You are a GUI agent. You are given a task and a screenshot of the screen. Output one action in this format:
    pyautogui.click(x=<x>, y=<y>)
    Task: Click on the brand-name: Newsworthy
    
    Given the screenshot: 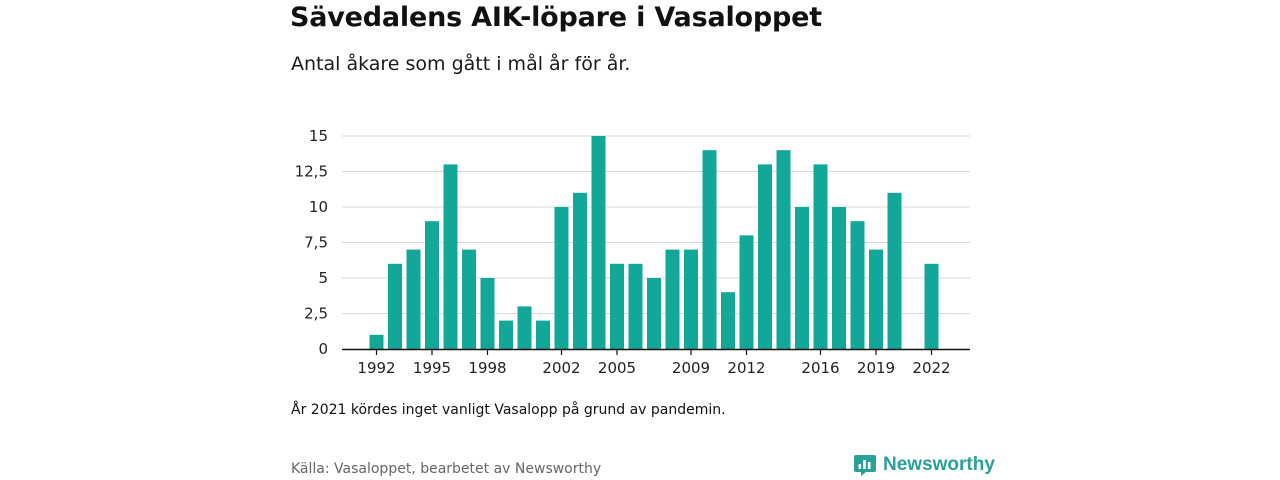 What is the action you would take?
    pyautogui.click(x=939, y=464)
    